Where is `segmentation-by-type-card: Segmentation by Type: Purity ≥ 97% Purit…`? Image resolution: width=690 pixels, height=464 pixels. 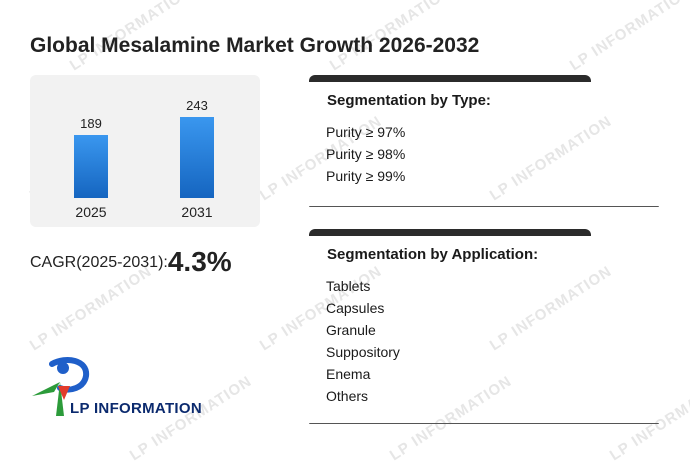
segmentation-by-type-card: Segmentation by Type: Purity ≥ 97% Purit… is located at coordinates (484, 141).